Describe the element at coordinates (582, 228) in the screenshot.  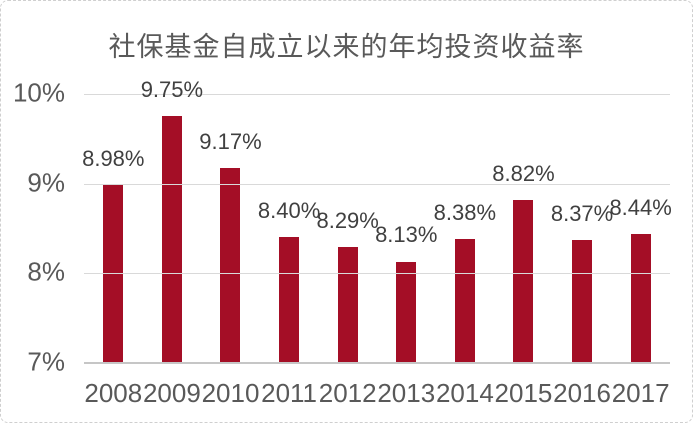
I see `bar-column: 8.37%` at that location.